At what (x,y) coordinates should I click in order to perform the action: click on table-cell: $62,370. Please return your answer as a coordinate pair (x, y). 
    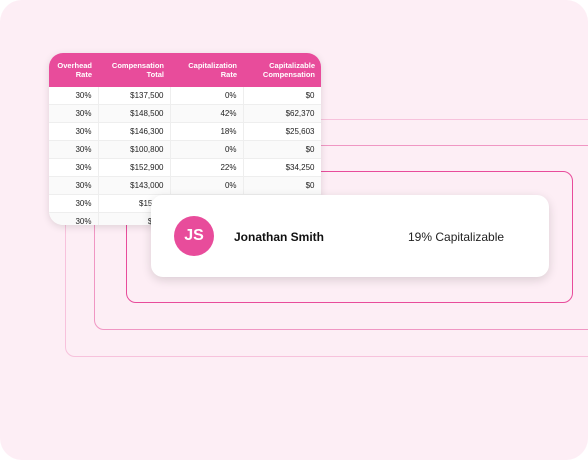
    Looking at the image, I should click on (282, 113).